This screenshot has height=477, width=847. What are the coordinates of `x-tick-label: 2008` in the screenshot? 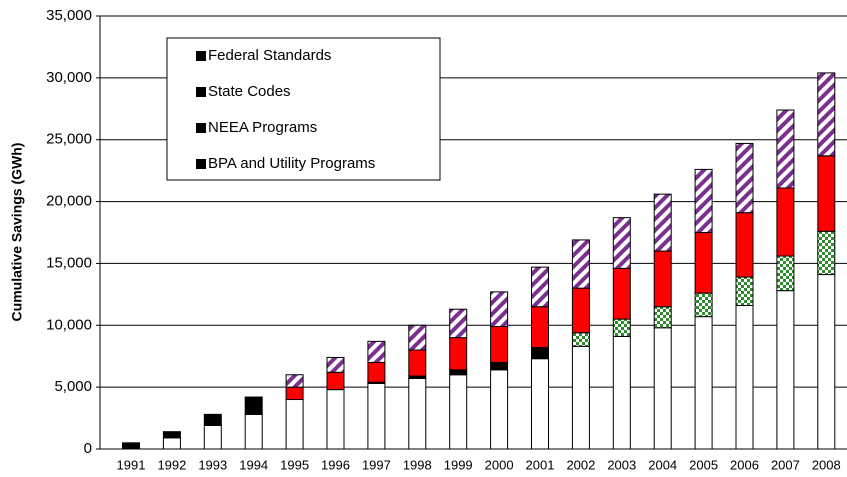 It's located at (826, 464).